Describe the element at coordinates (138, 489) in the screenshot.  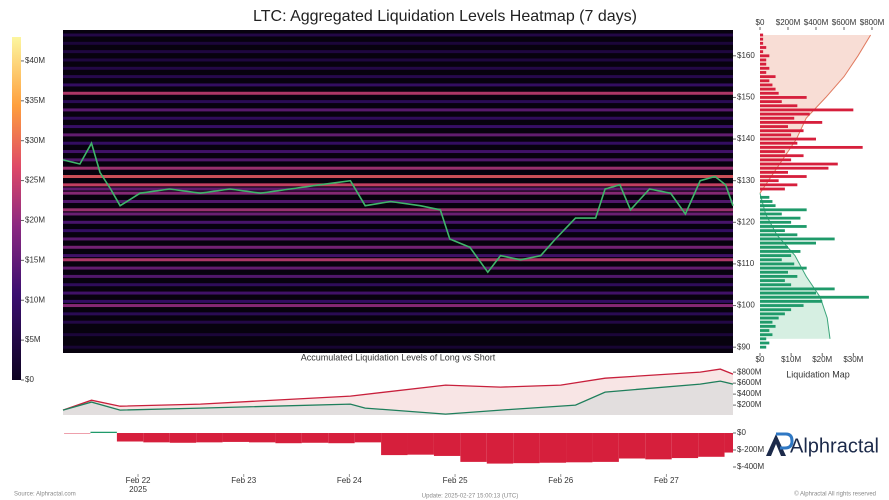
I see `x-year-label: 2025` at that location.